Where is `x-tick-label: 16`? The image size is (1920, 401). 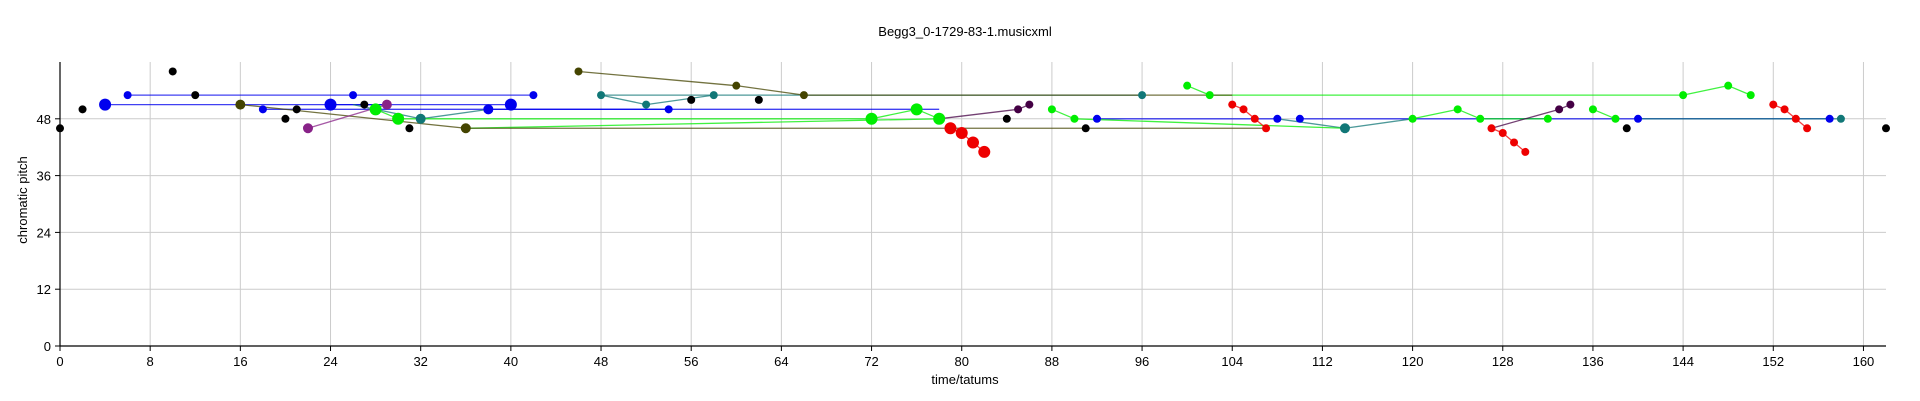 x-tick-label: 16 is located at coordinates (240, 361).